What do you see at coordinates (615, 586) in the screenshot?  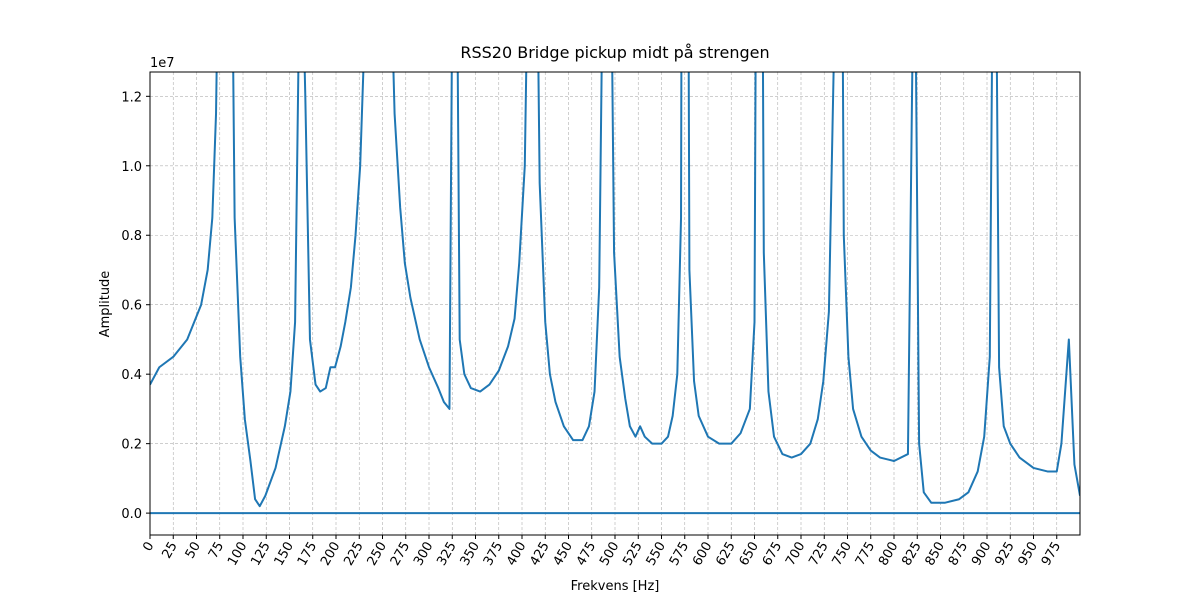 I see `x-axis-label: Frekvens [Hz]` at bounding box center [615, 586].